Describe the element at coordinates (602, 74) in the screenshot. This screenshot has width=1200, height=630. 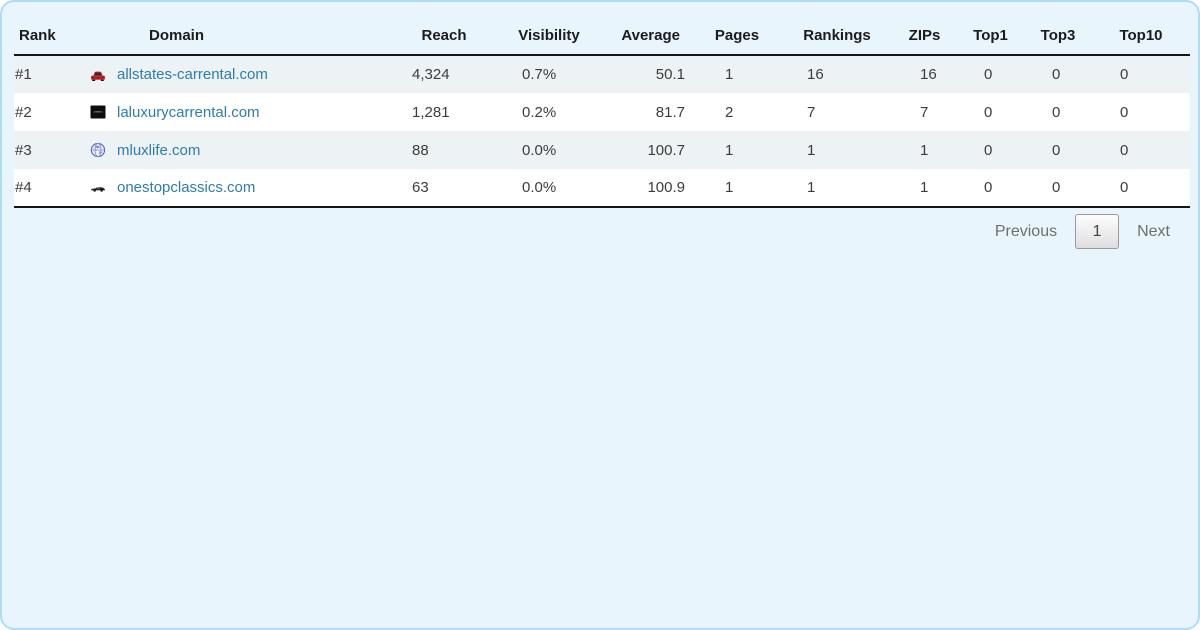
I see `table-row: #1 allstates-carrental` at that location.